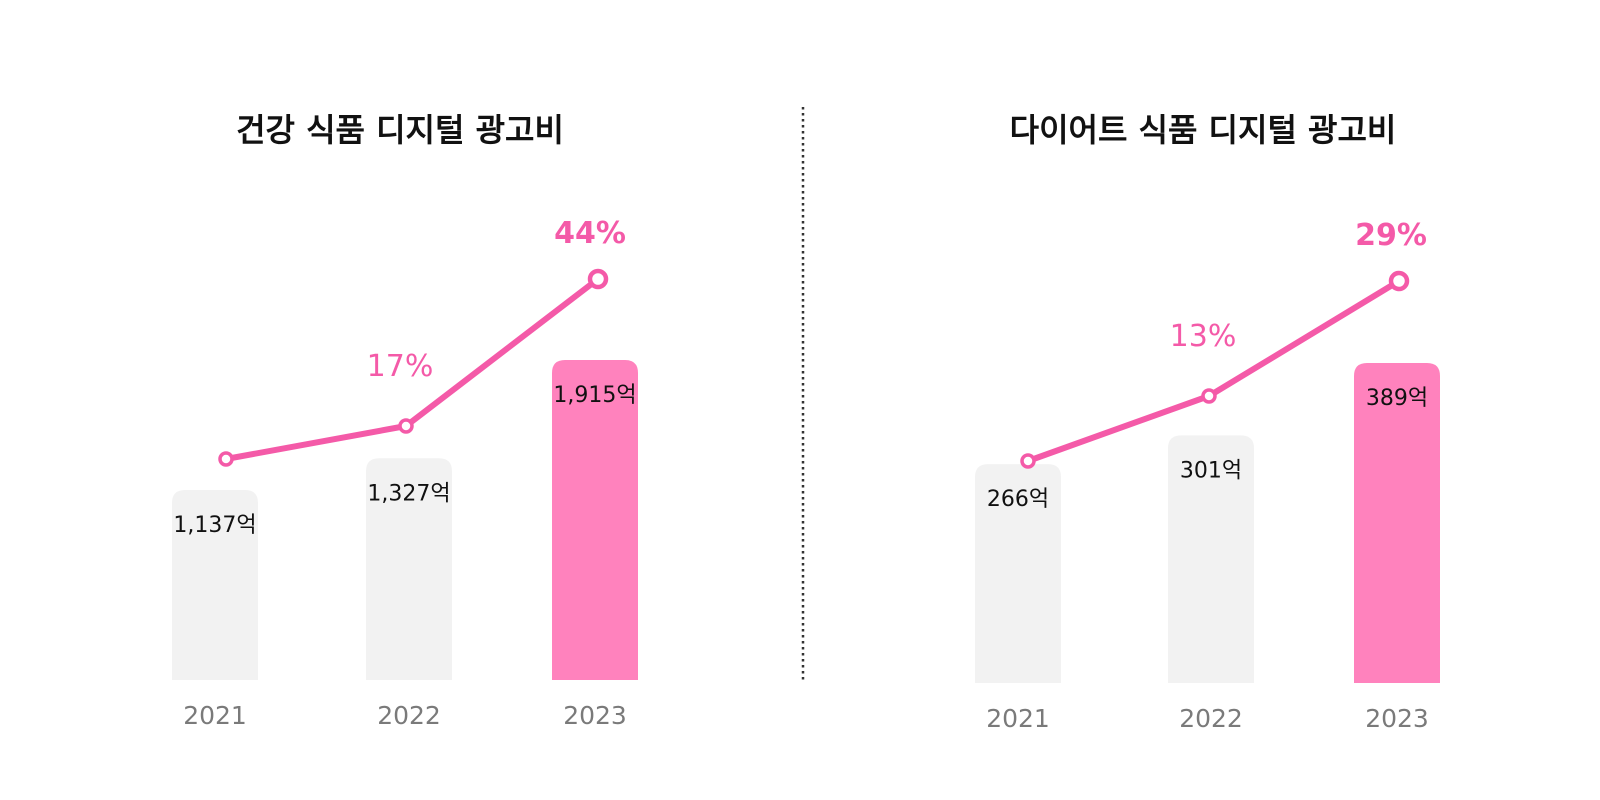  What do you see at coordinates (1018, 499) in the screenshot?
I see `bar-value-label: 266억` at bounding box center [1018, 499].